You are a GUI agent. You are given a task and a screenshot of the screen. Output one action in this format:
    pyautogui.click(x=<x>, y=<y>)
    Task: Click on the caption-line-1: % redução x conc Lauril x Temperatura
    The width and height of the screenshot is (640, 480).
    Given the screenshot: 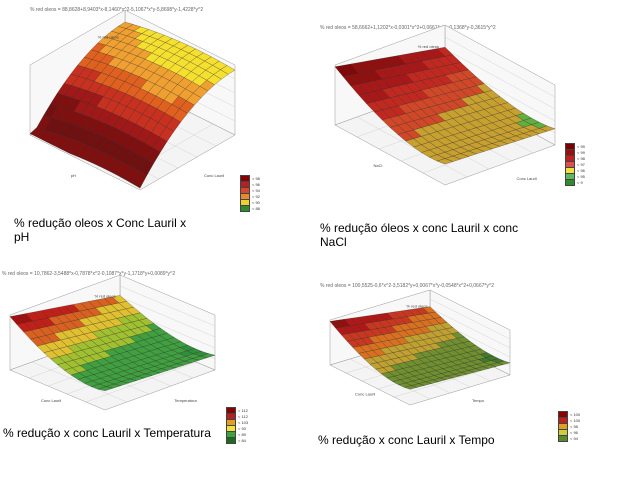 What is the action you would take?
    pyautogui.click(x=107, y=433)
    